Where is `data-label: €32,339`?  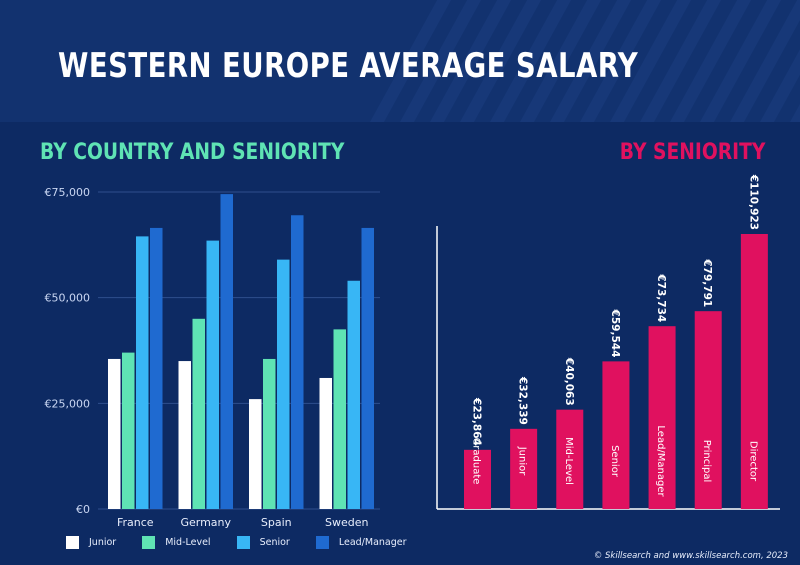
data-label: €32,339 is located at coordinates (523, 400).